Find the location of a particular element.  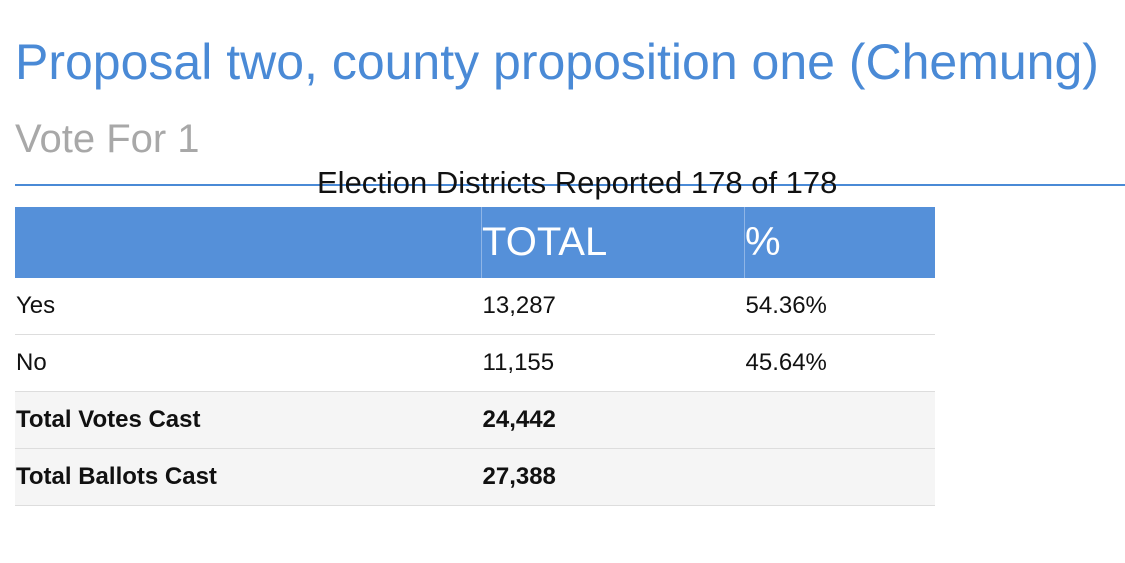

cell: No is located at coordinates (248, 363).